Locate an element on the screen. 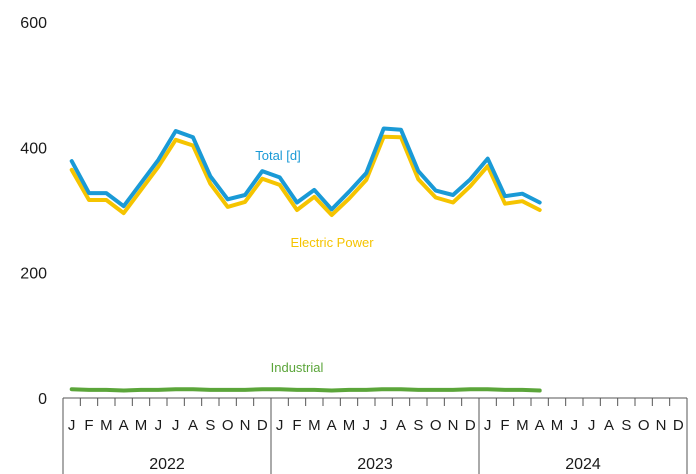 The width and height of the screenshot is (696, 474). axes is located at coordinates (375, 435).